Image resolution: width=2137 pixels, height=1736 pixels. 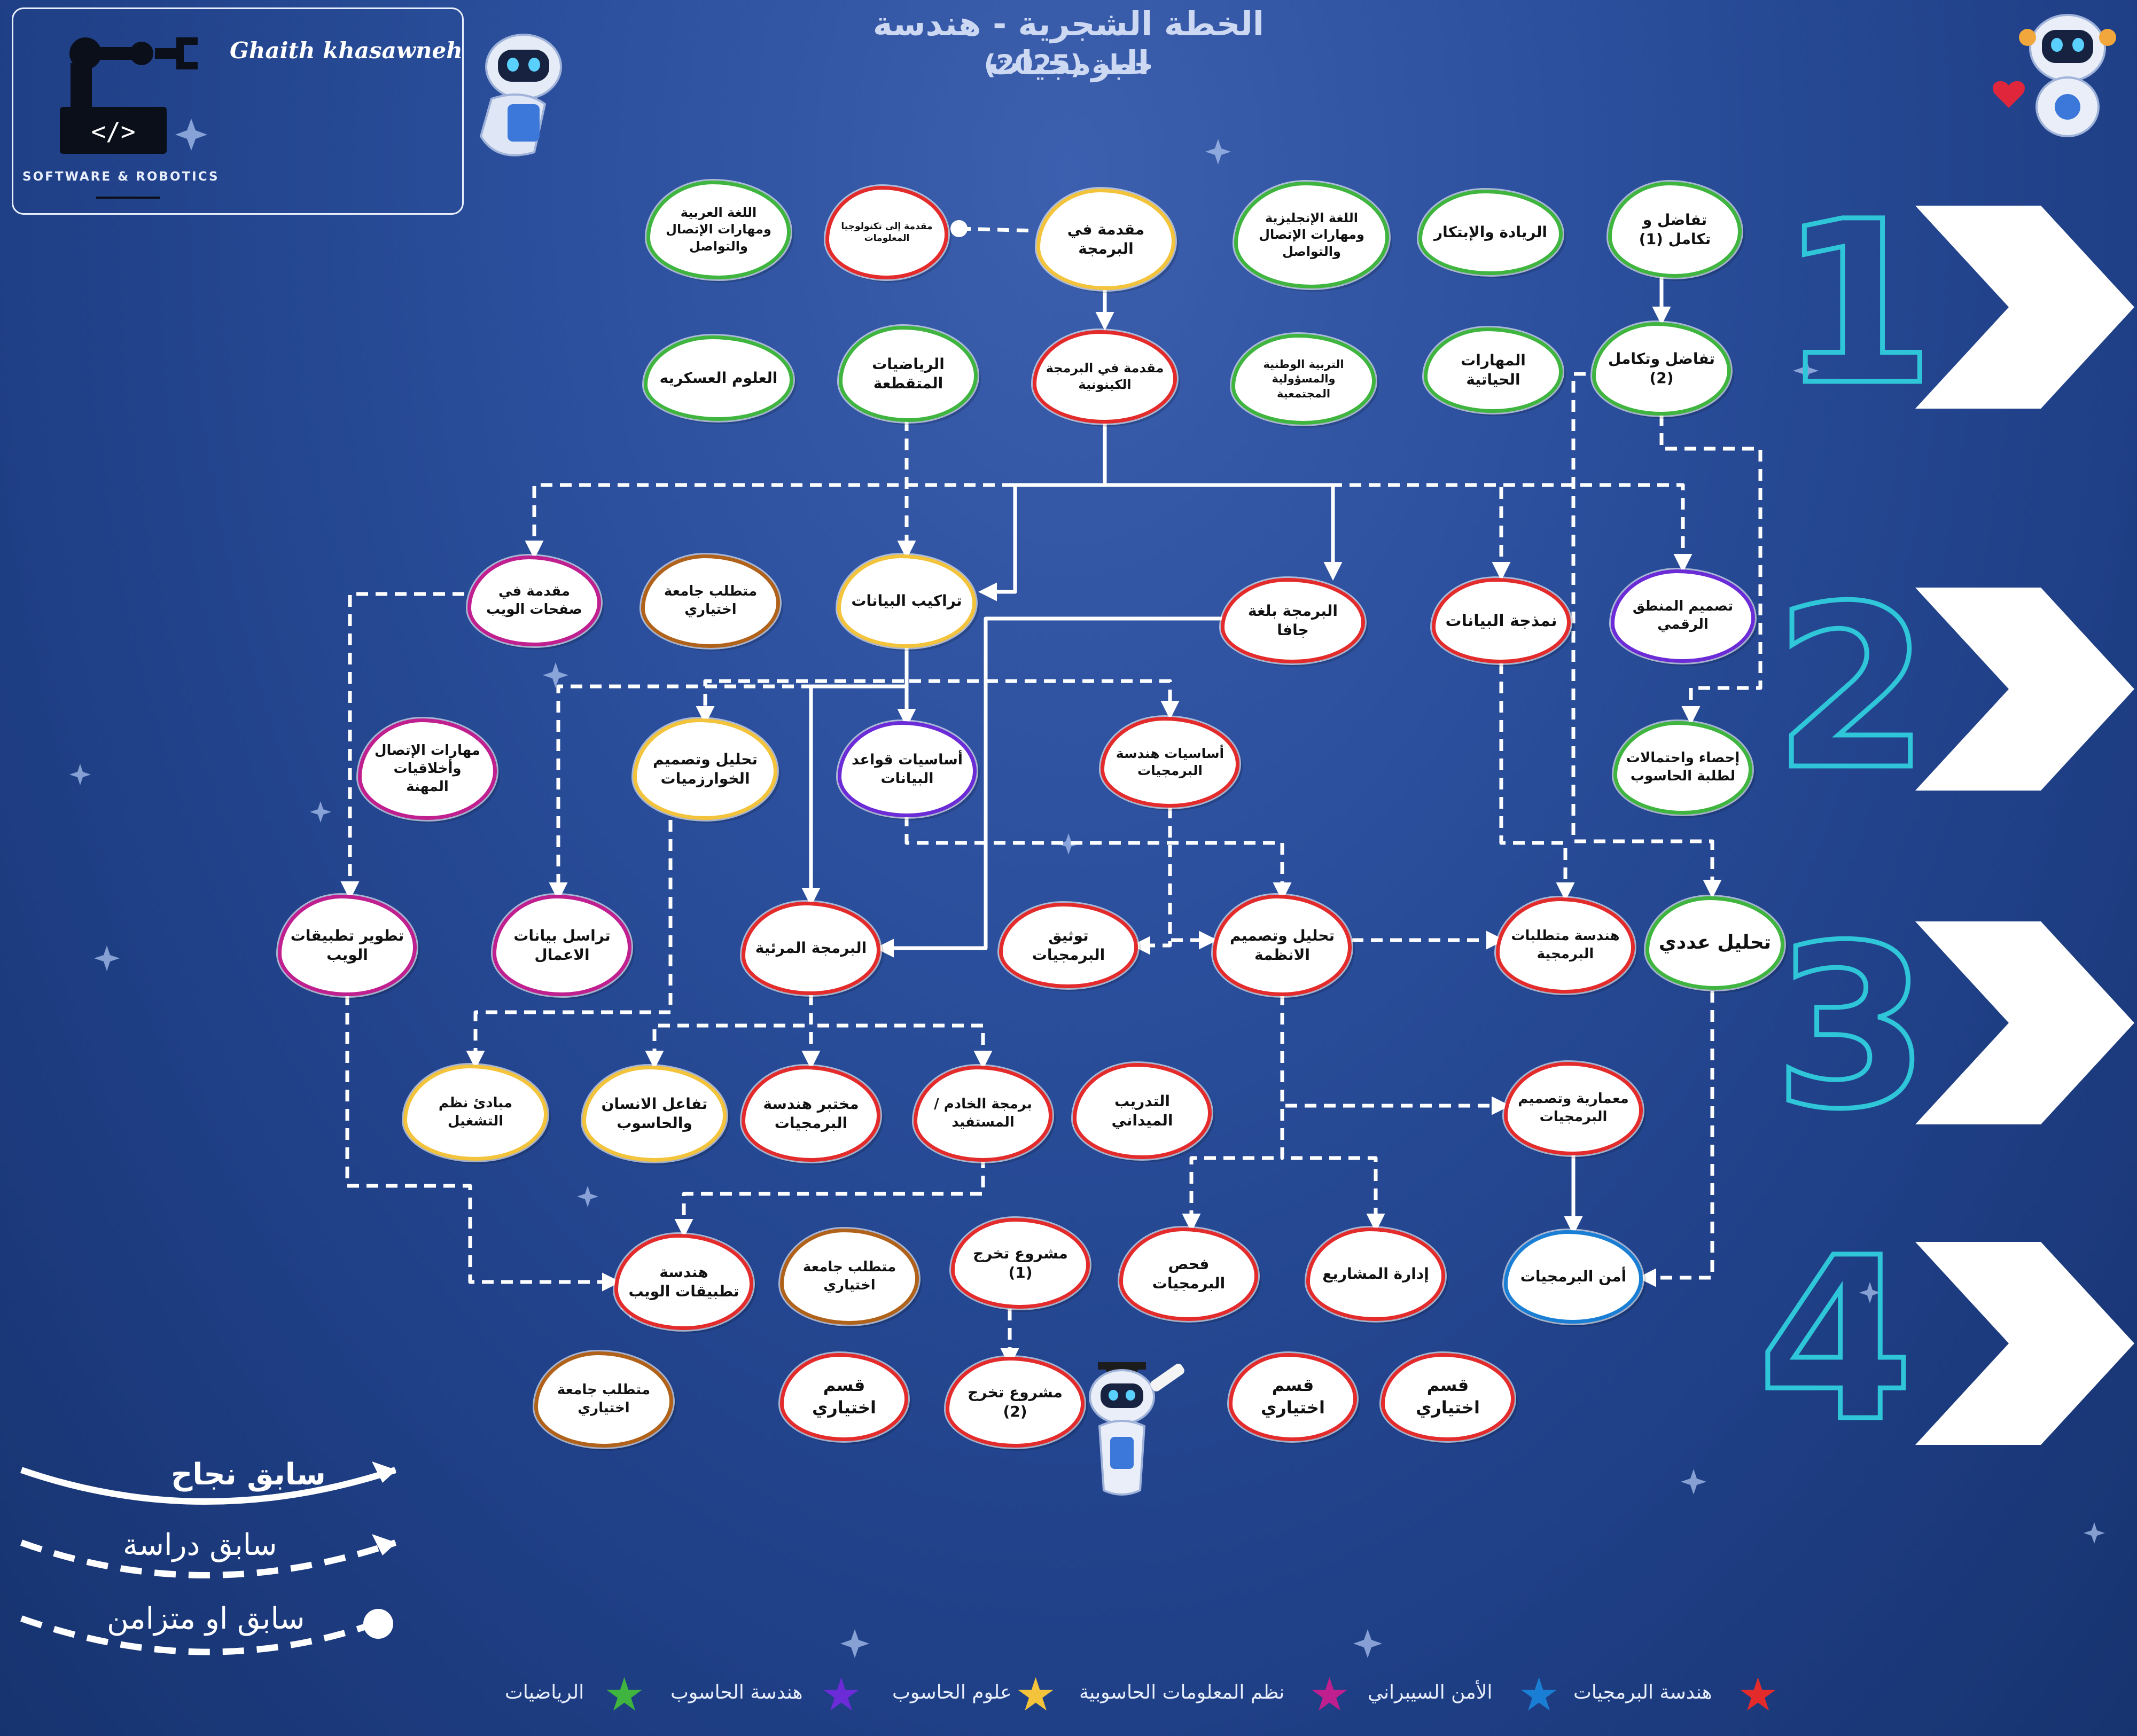 I want to click on course-univ-elective-2: متطلب جامعة اختياري, so click(x=849, y=1277).